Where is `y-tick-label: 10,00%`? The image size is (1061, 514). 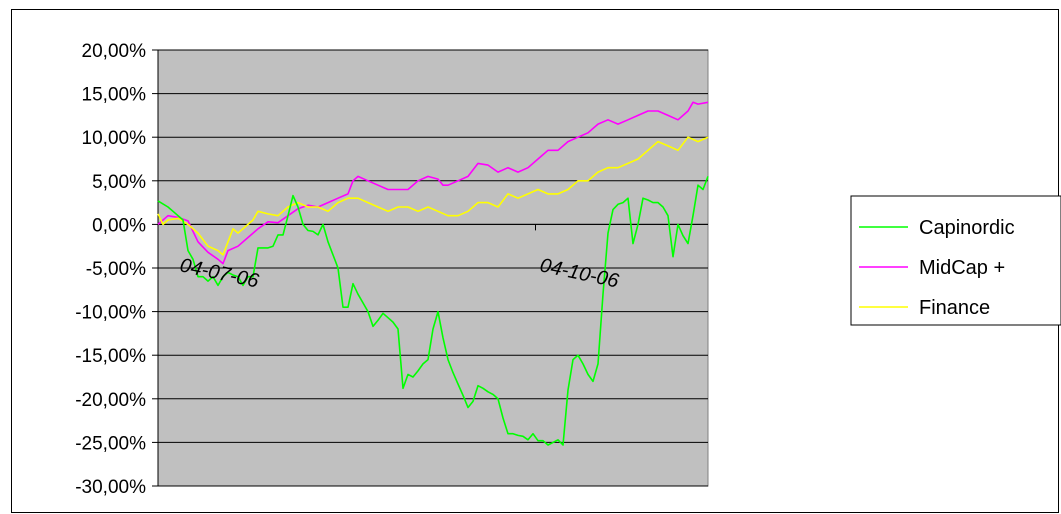 y-tick-label: 10,00% is located at coordinates (114, 138).